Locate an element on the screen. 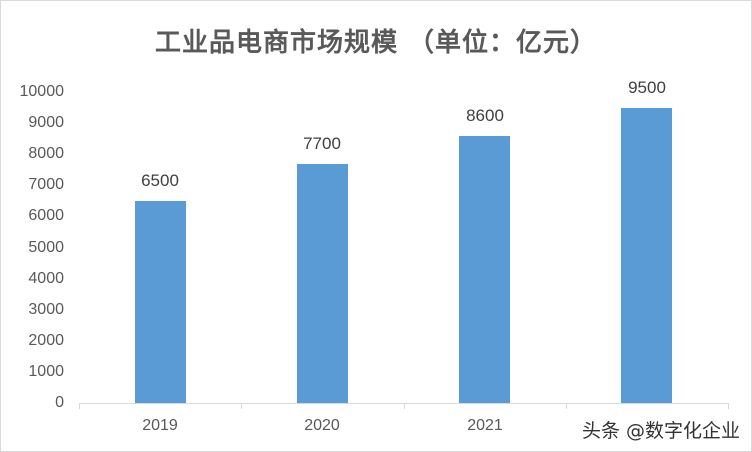 Image resolution: width=752 pixels, height=452 pixels. y-tick-label: 9000 is located at coordinates (46, 123).